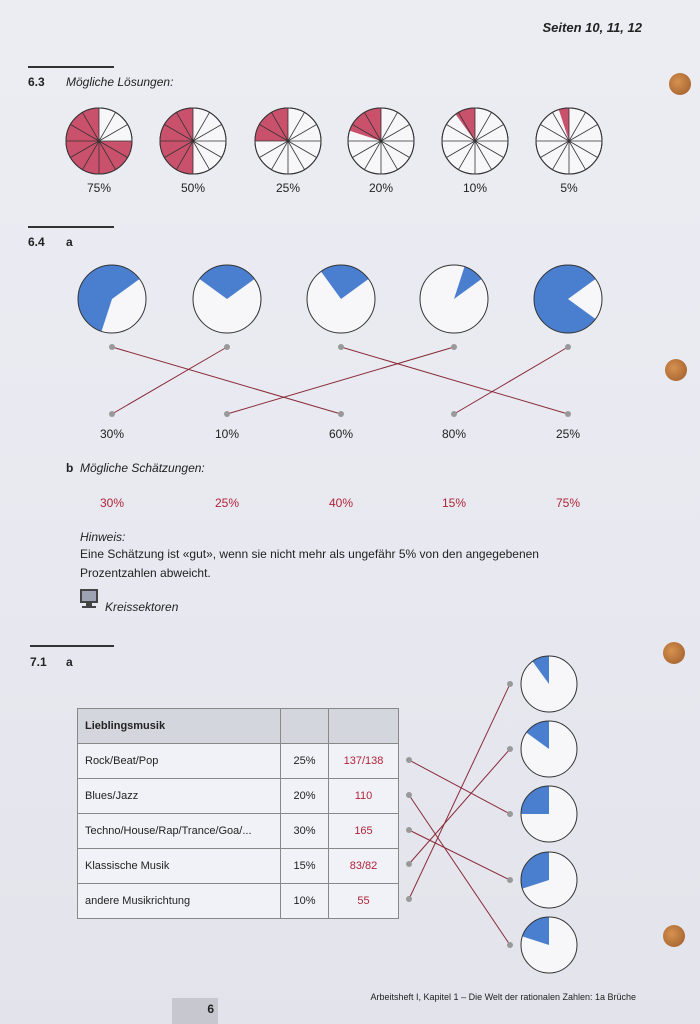 This screenshot has width=700, height=1024. Describe the element at coordinates (99, 188) in the screenshot. I see `pie-6-3-label: 75%` at that location.